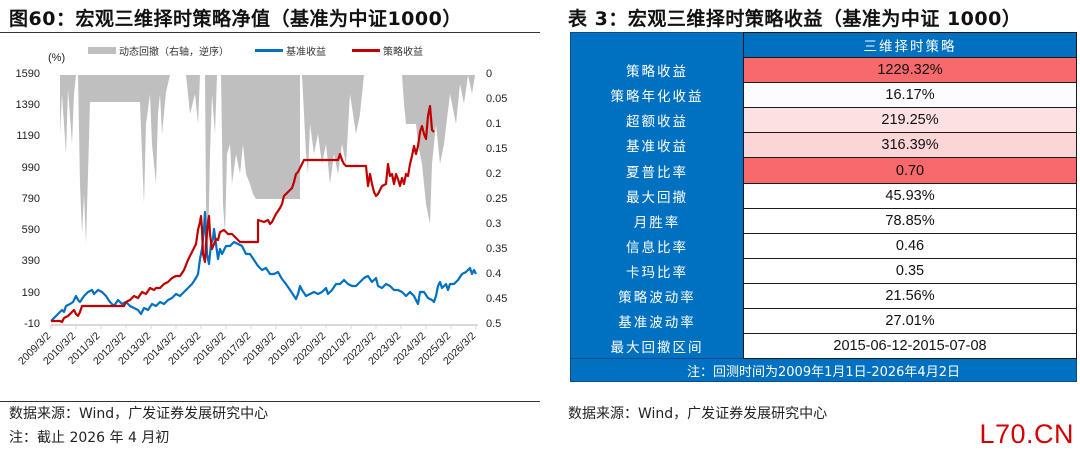 This screenshot has width=1080, height=454. What do you see at coordinates (497, 99) in the screenshot?
I see `y2-tick: 0.05` at bounding box center [497, 99].